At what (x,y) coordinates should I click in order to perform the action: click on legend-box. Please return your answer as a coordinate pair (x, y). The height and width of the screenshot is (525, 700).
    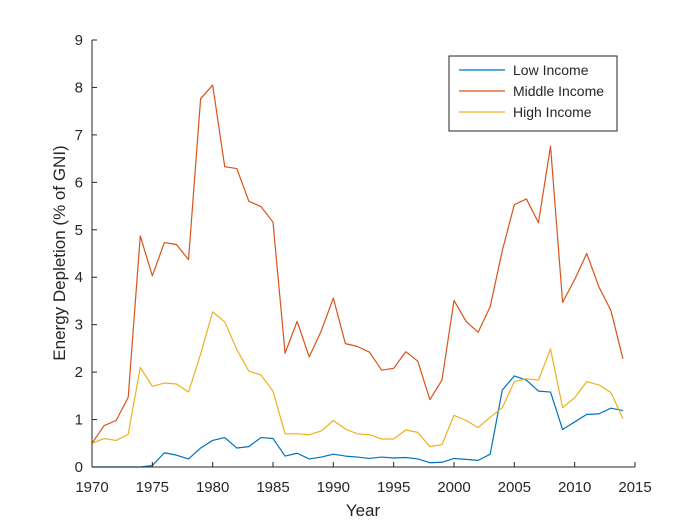
    Looking at the image, I should click on (533, 93).